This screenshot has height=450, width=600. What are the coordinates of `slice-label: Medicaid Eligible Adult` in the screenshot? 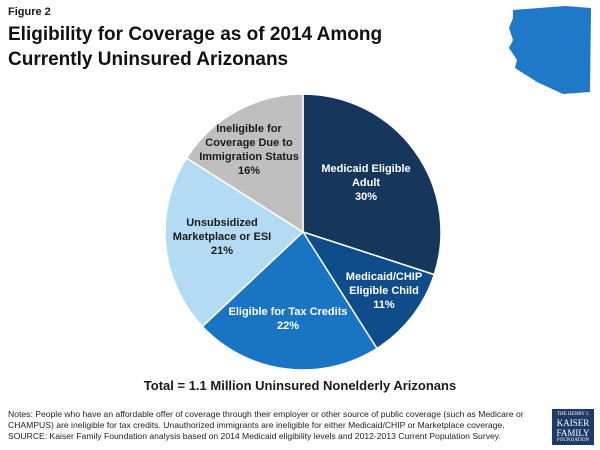 It's located at (365, 176).